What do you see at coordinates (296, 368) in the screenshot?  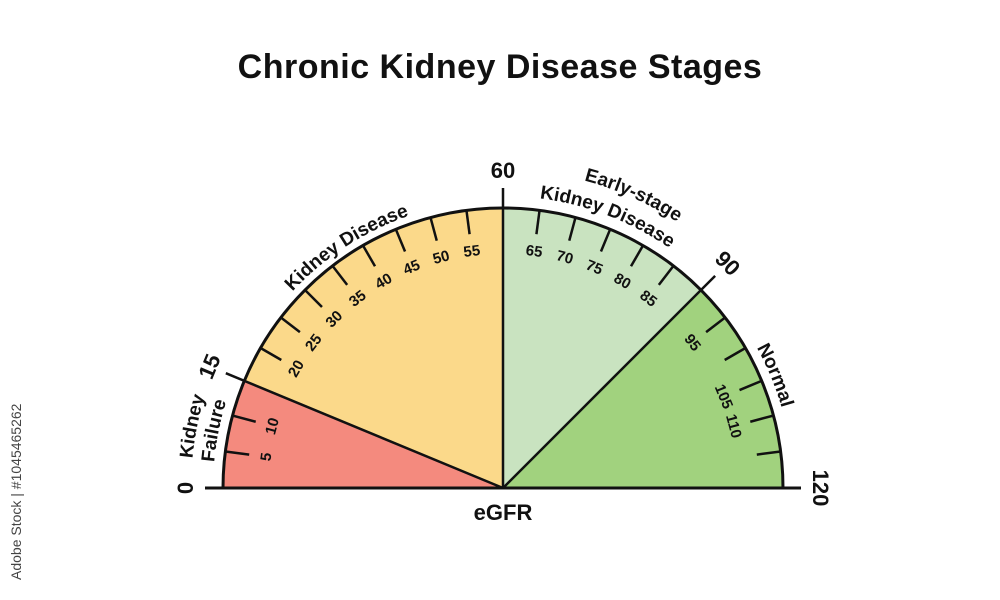 I see `tick-label: 20` at bounding box center [296, 368].